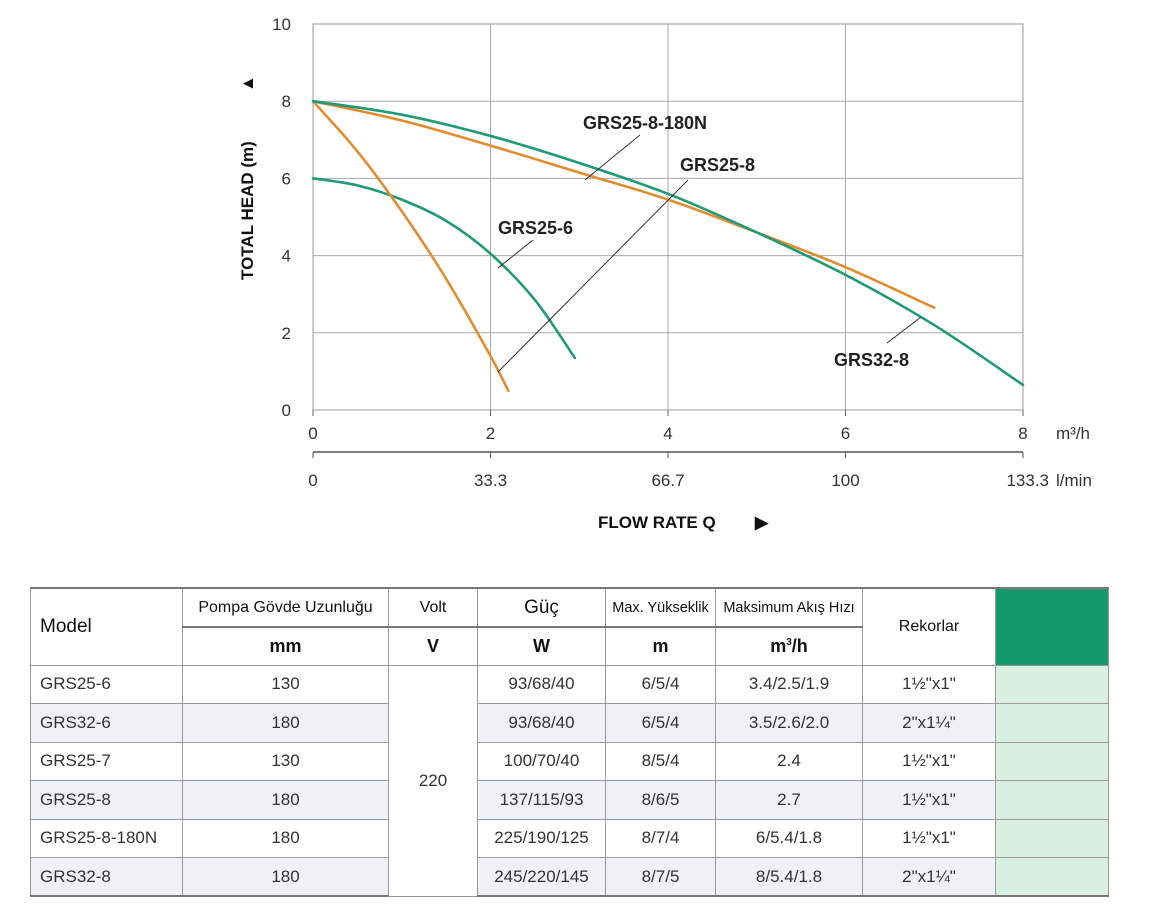  Describe the element at coordinates (433, 780) in the screenshot. I see `cell-volt: 220` at that location.